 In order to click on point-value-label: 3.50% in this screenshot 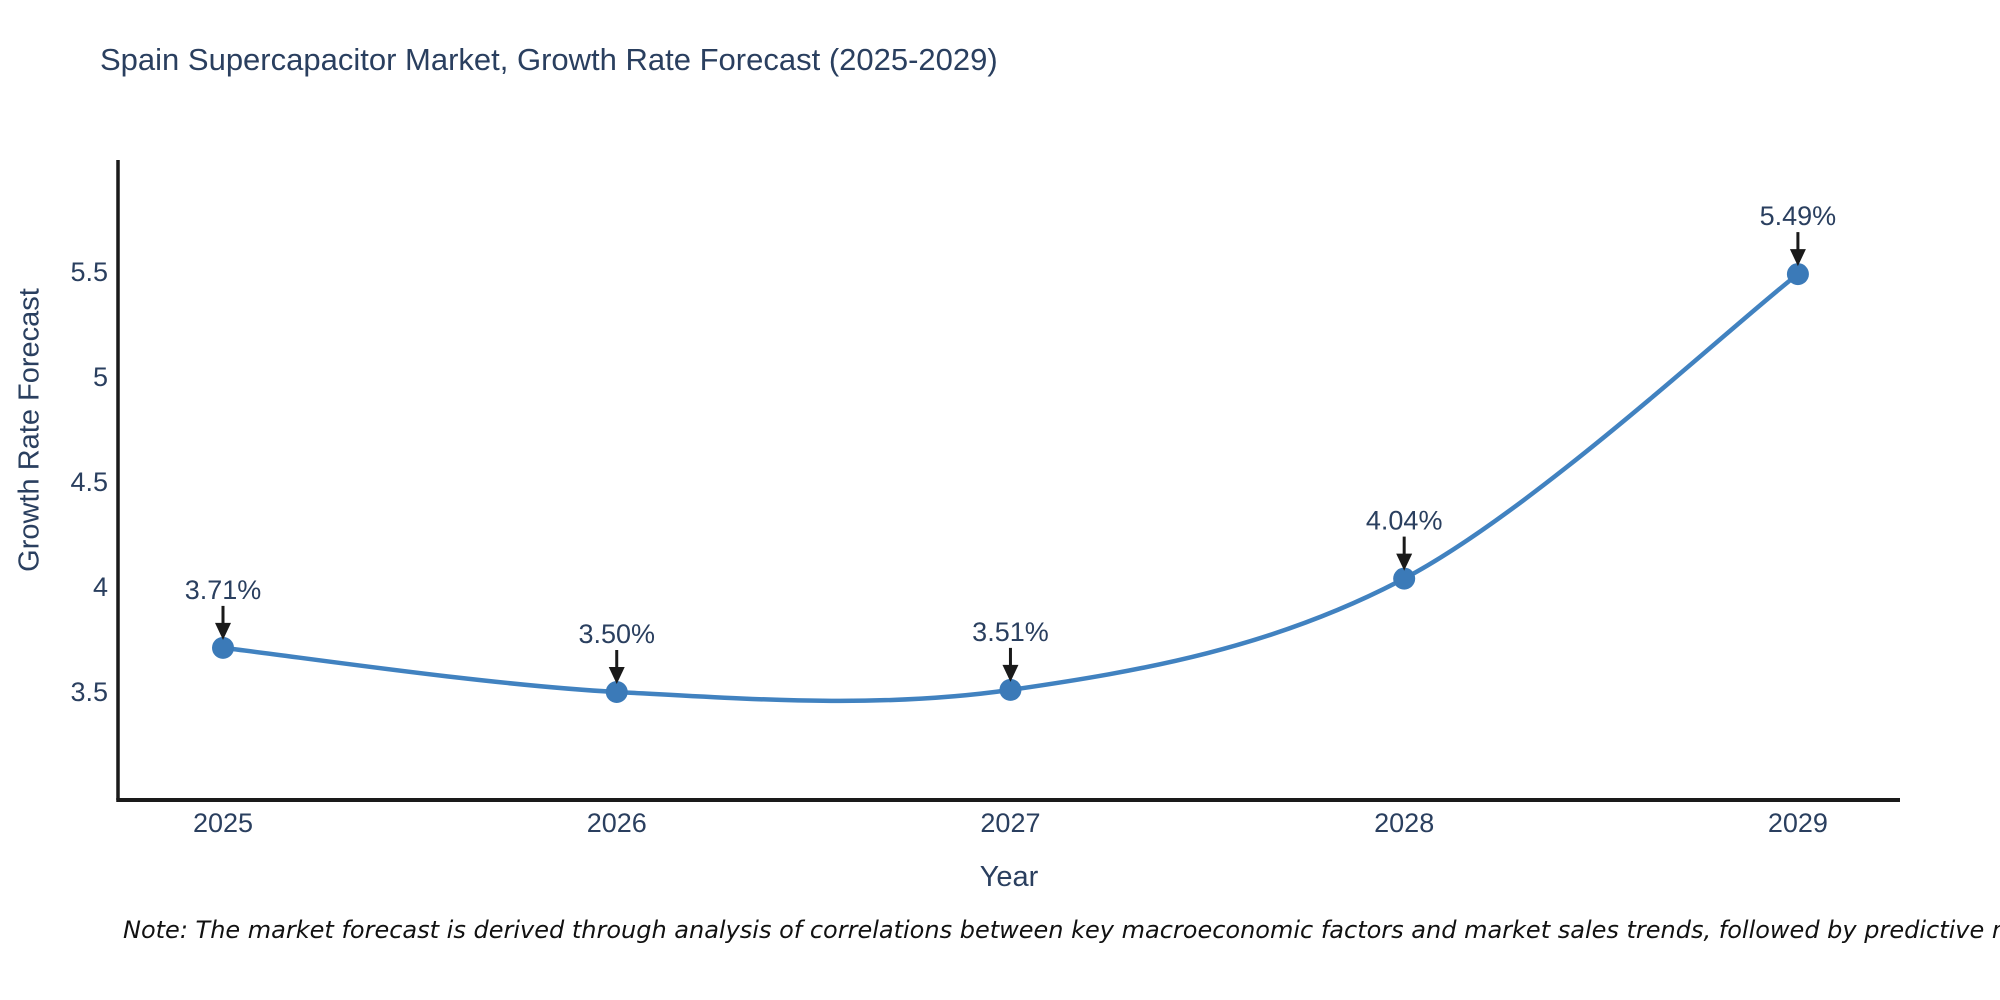, I will do `click(616, 634)`.